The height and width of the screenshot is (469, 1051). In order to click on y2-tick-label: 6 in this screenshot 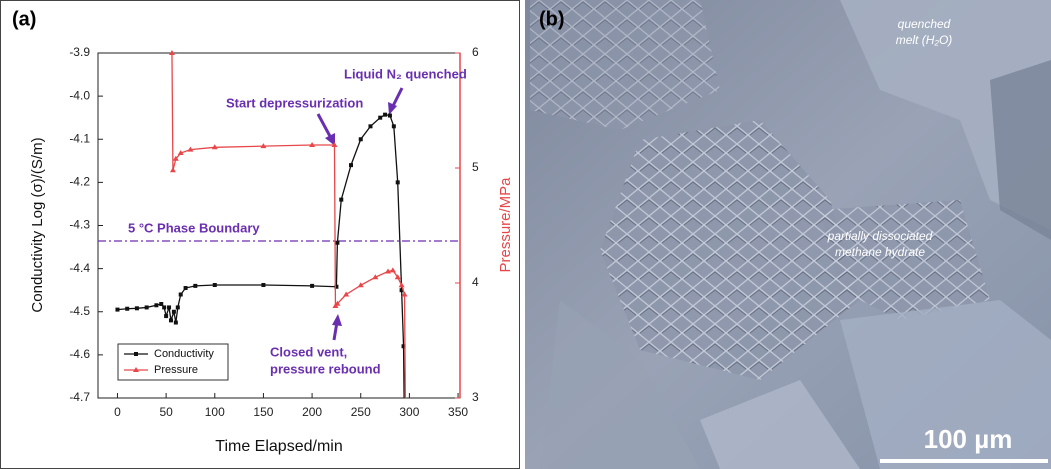, I will do `click(475, 52)`.